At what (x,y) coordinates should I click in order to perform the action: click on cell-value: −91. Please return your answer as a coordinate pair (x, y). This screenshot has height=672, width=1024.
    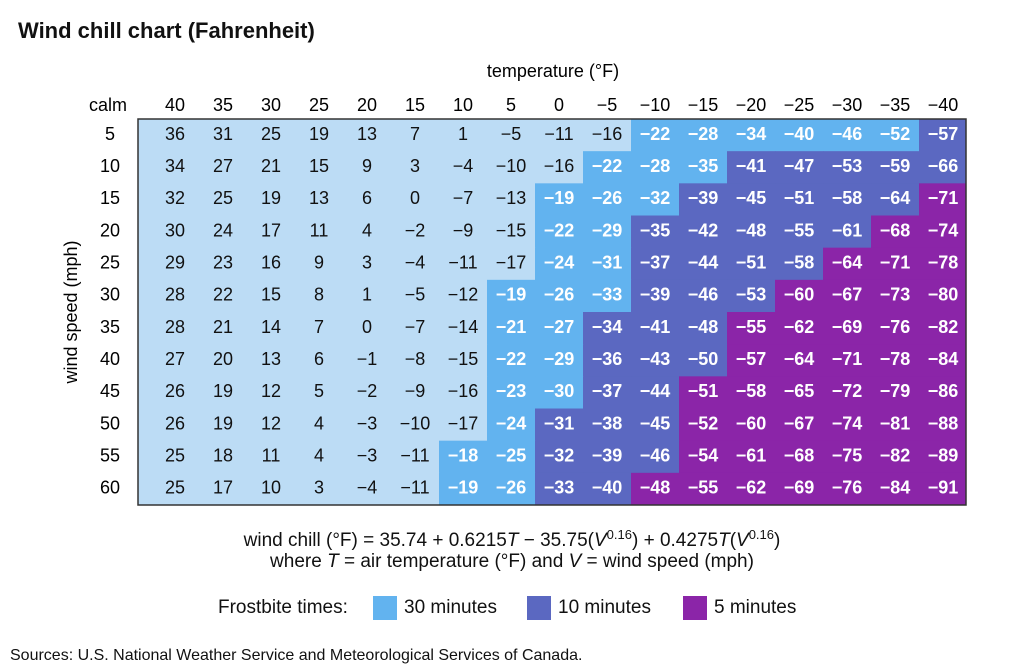
    Looking at the image, I should click on (943, 488).